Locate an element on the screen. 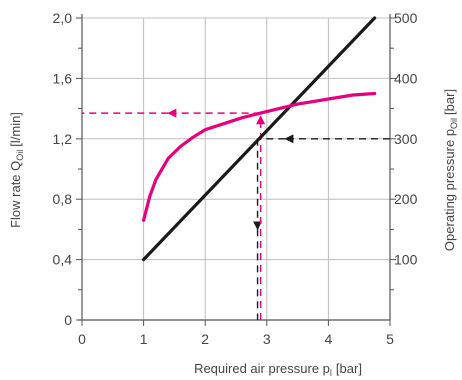  x-tick-label: 3 is located at coordinates (267, 339).